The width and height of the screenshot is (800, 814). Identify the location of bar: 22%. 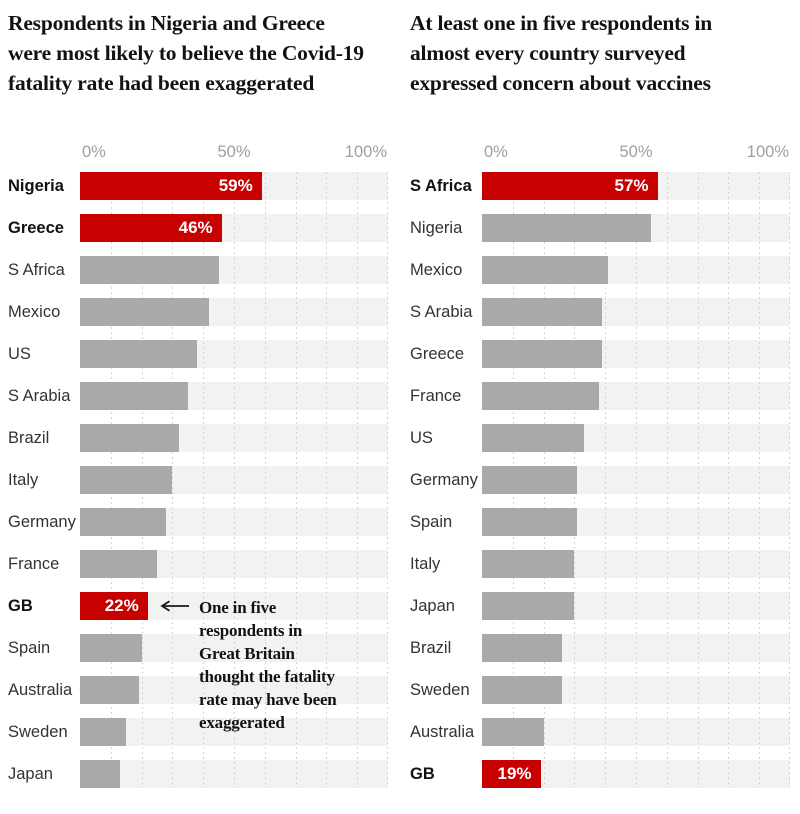
(114, 606).